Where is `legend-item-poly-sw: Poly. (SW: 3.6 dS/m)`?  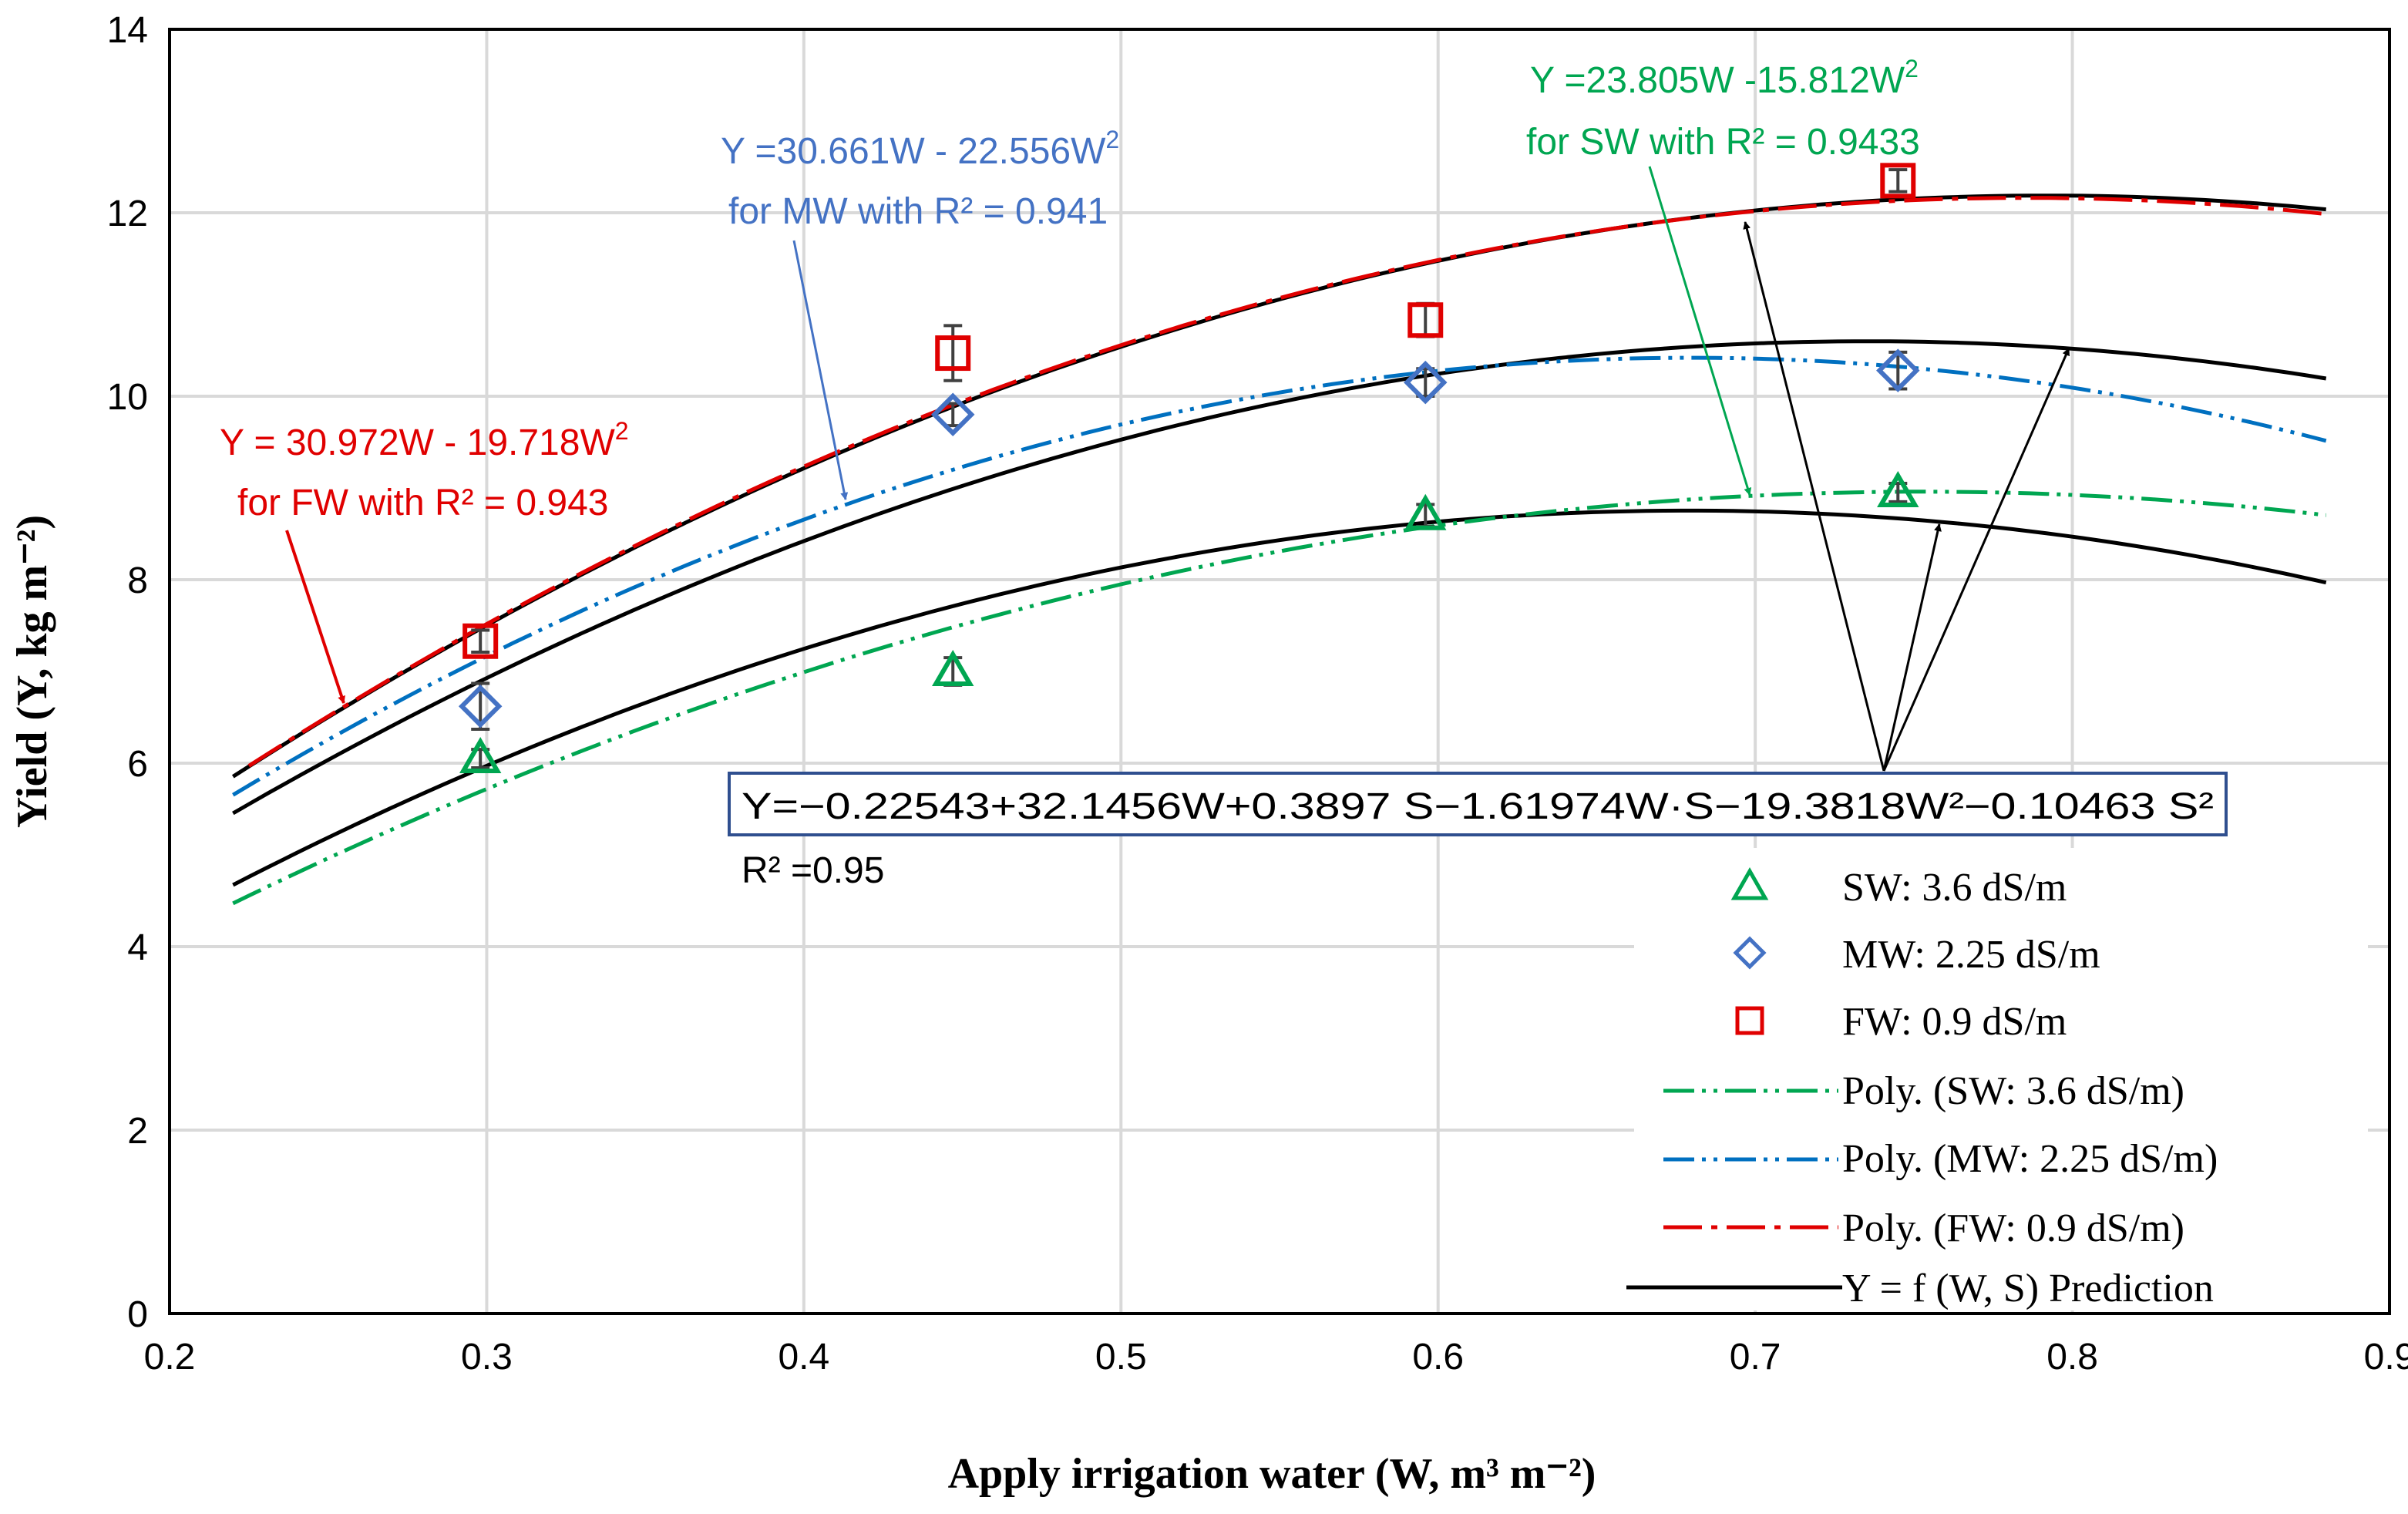
legend-item-poly-sw: Poly. (SW: 3.6 dS/m) is located at coordinates (1923, 1091).